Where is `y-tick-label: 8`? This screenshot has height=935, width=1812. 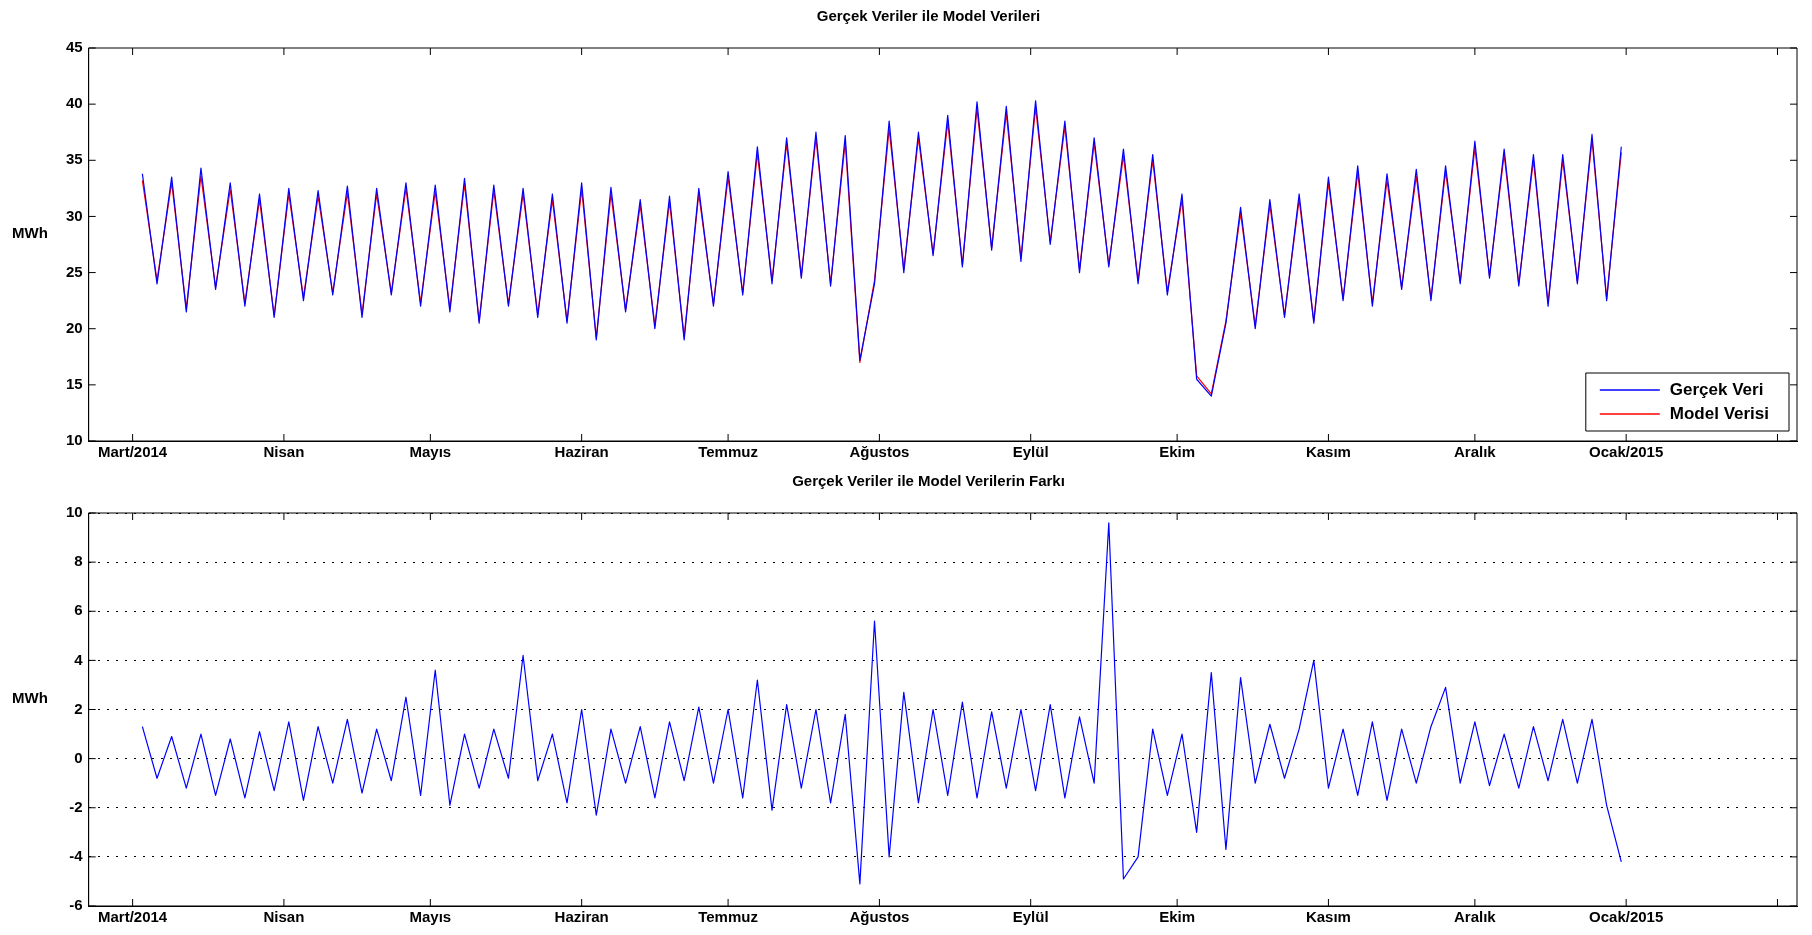
y-tick-label: 8 is located at coordinates (78, 561).